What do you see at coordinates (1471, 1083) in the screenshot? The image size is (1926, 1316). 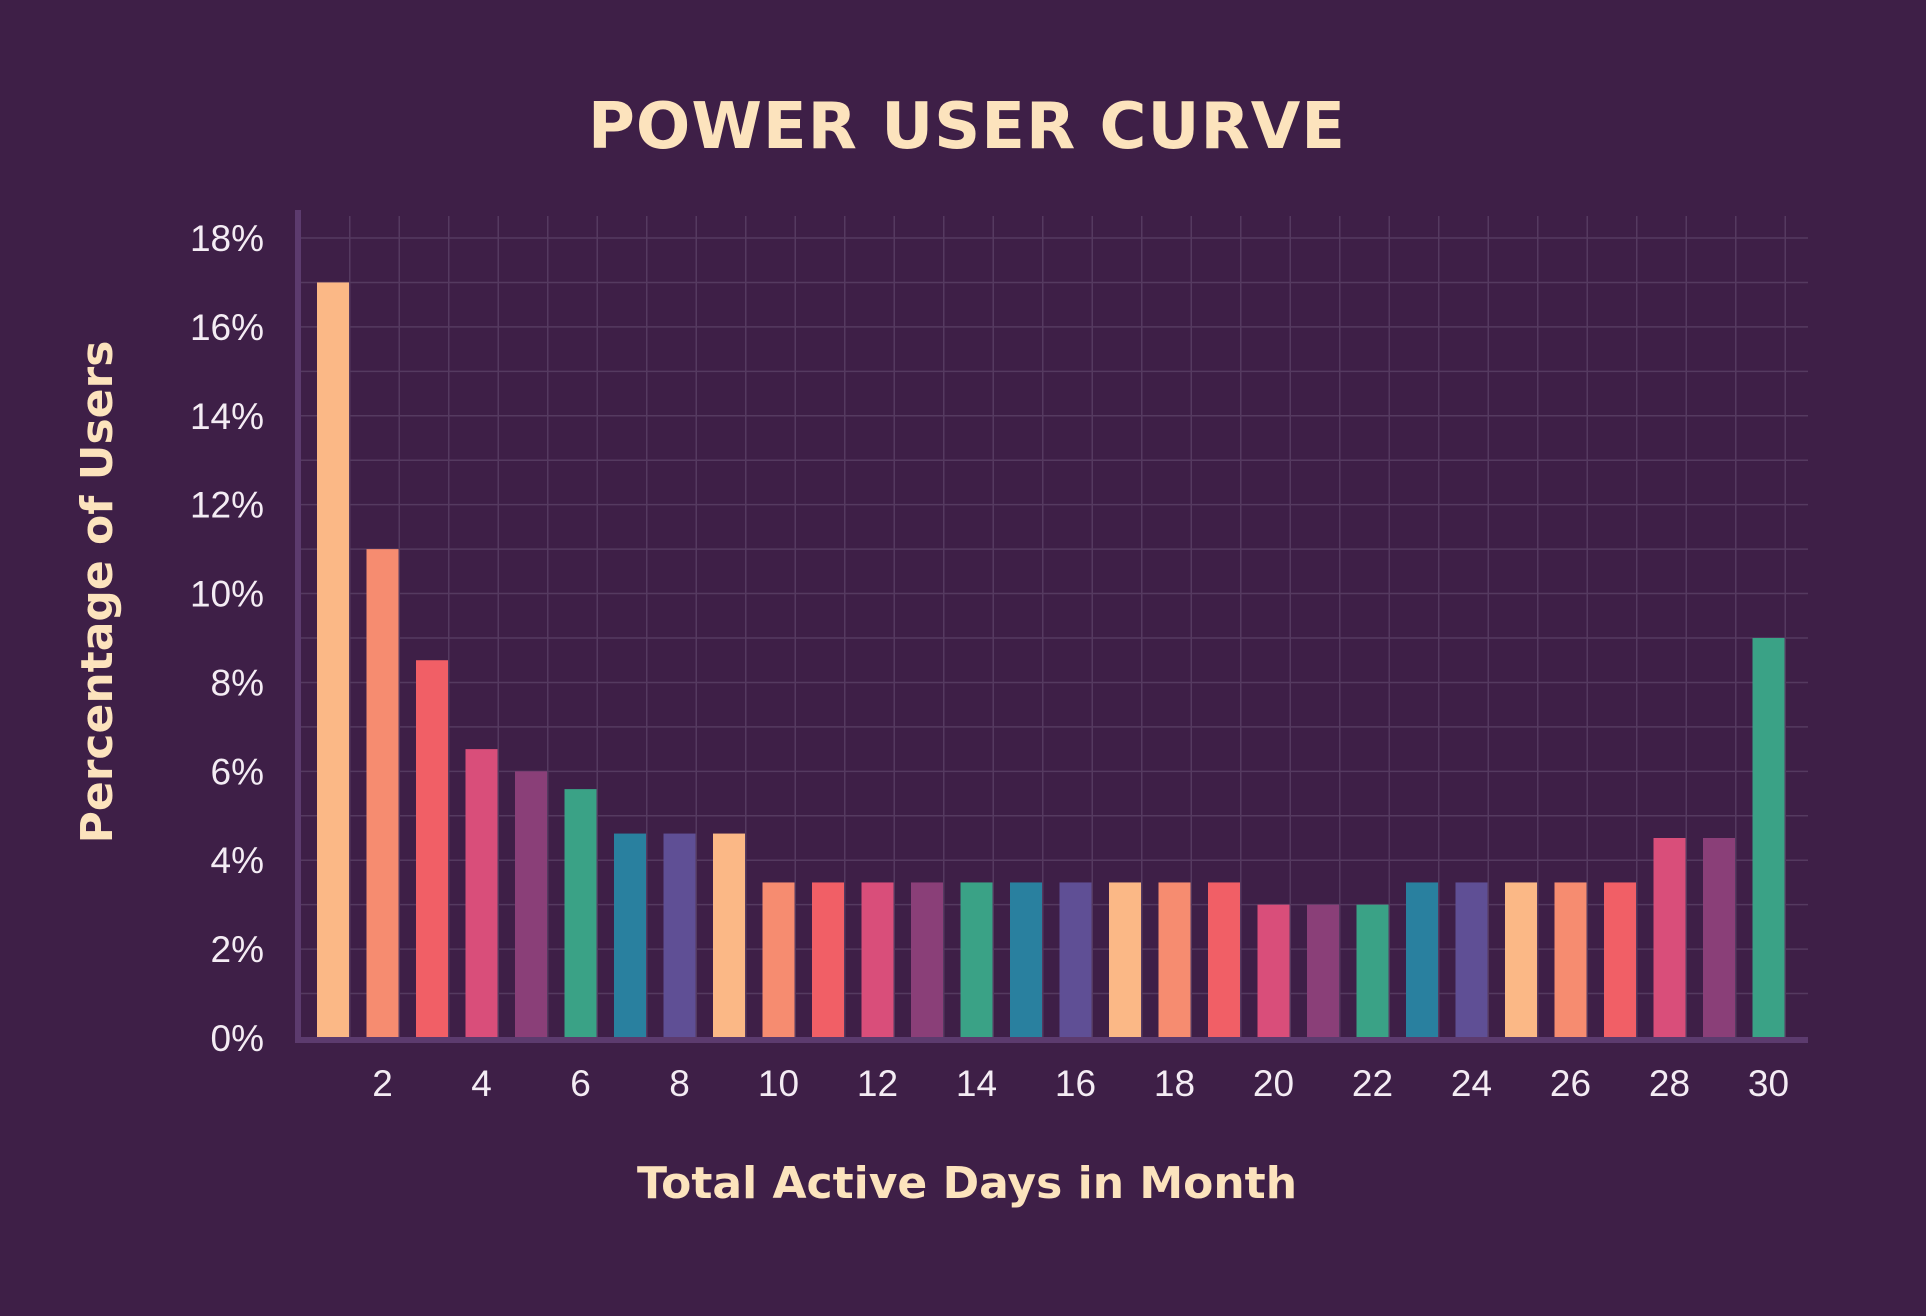 I see `x-tick-label: 24` at bounding box center [1471, 1083].